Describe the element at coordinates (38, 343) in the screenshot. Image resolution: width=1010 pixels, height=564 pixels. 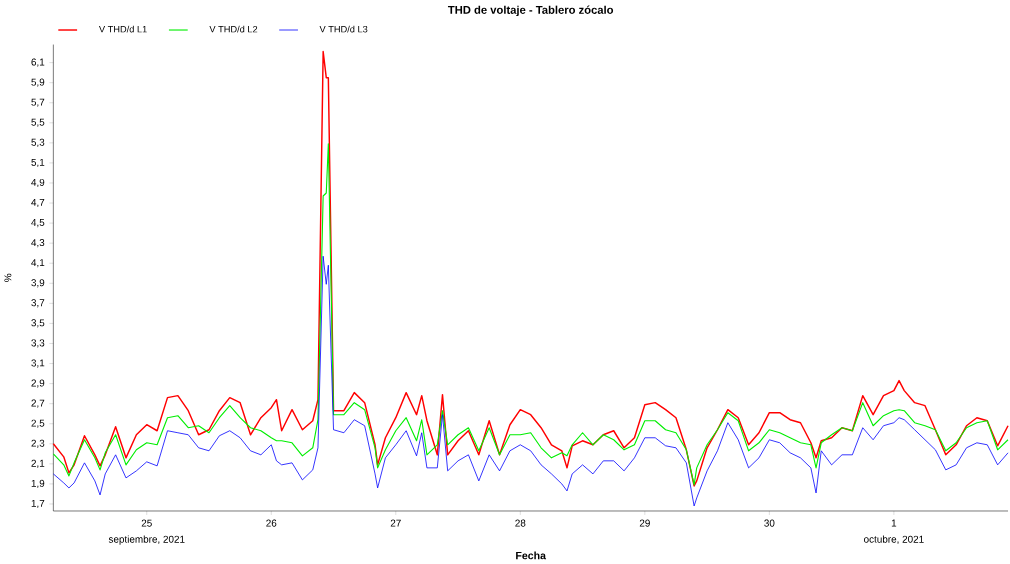
I see `y-tick-label: 3,3` at that location.